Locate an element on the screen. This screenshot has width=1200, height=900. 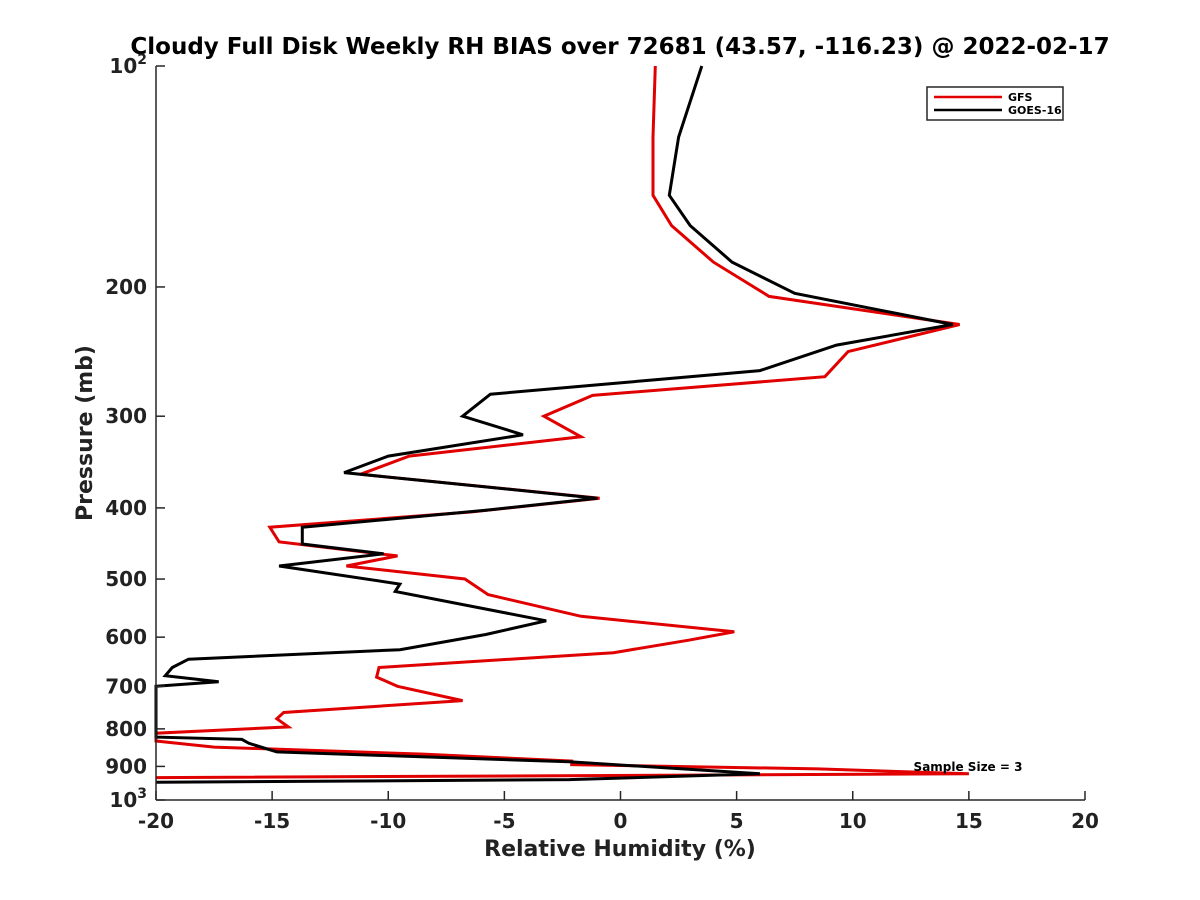
x-tick-label: -20 is located at coordinates (156, 821).